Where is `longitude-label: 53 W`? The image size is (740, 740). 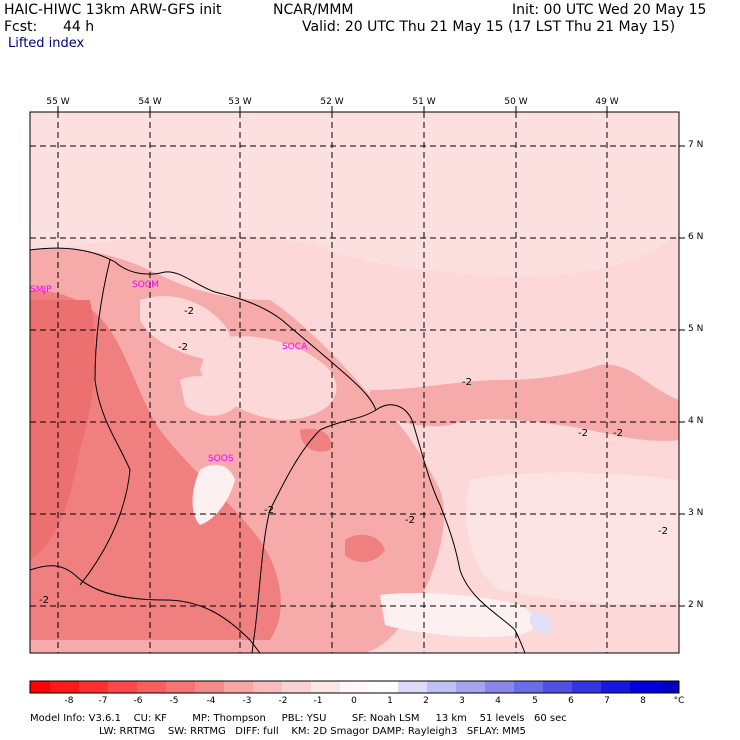
longitude-label: 53 W is located at coordinates (240, 102).